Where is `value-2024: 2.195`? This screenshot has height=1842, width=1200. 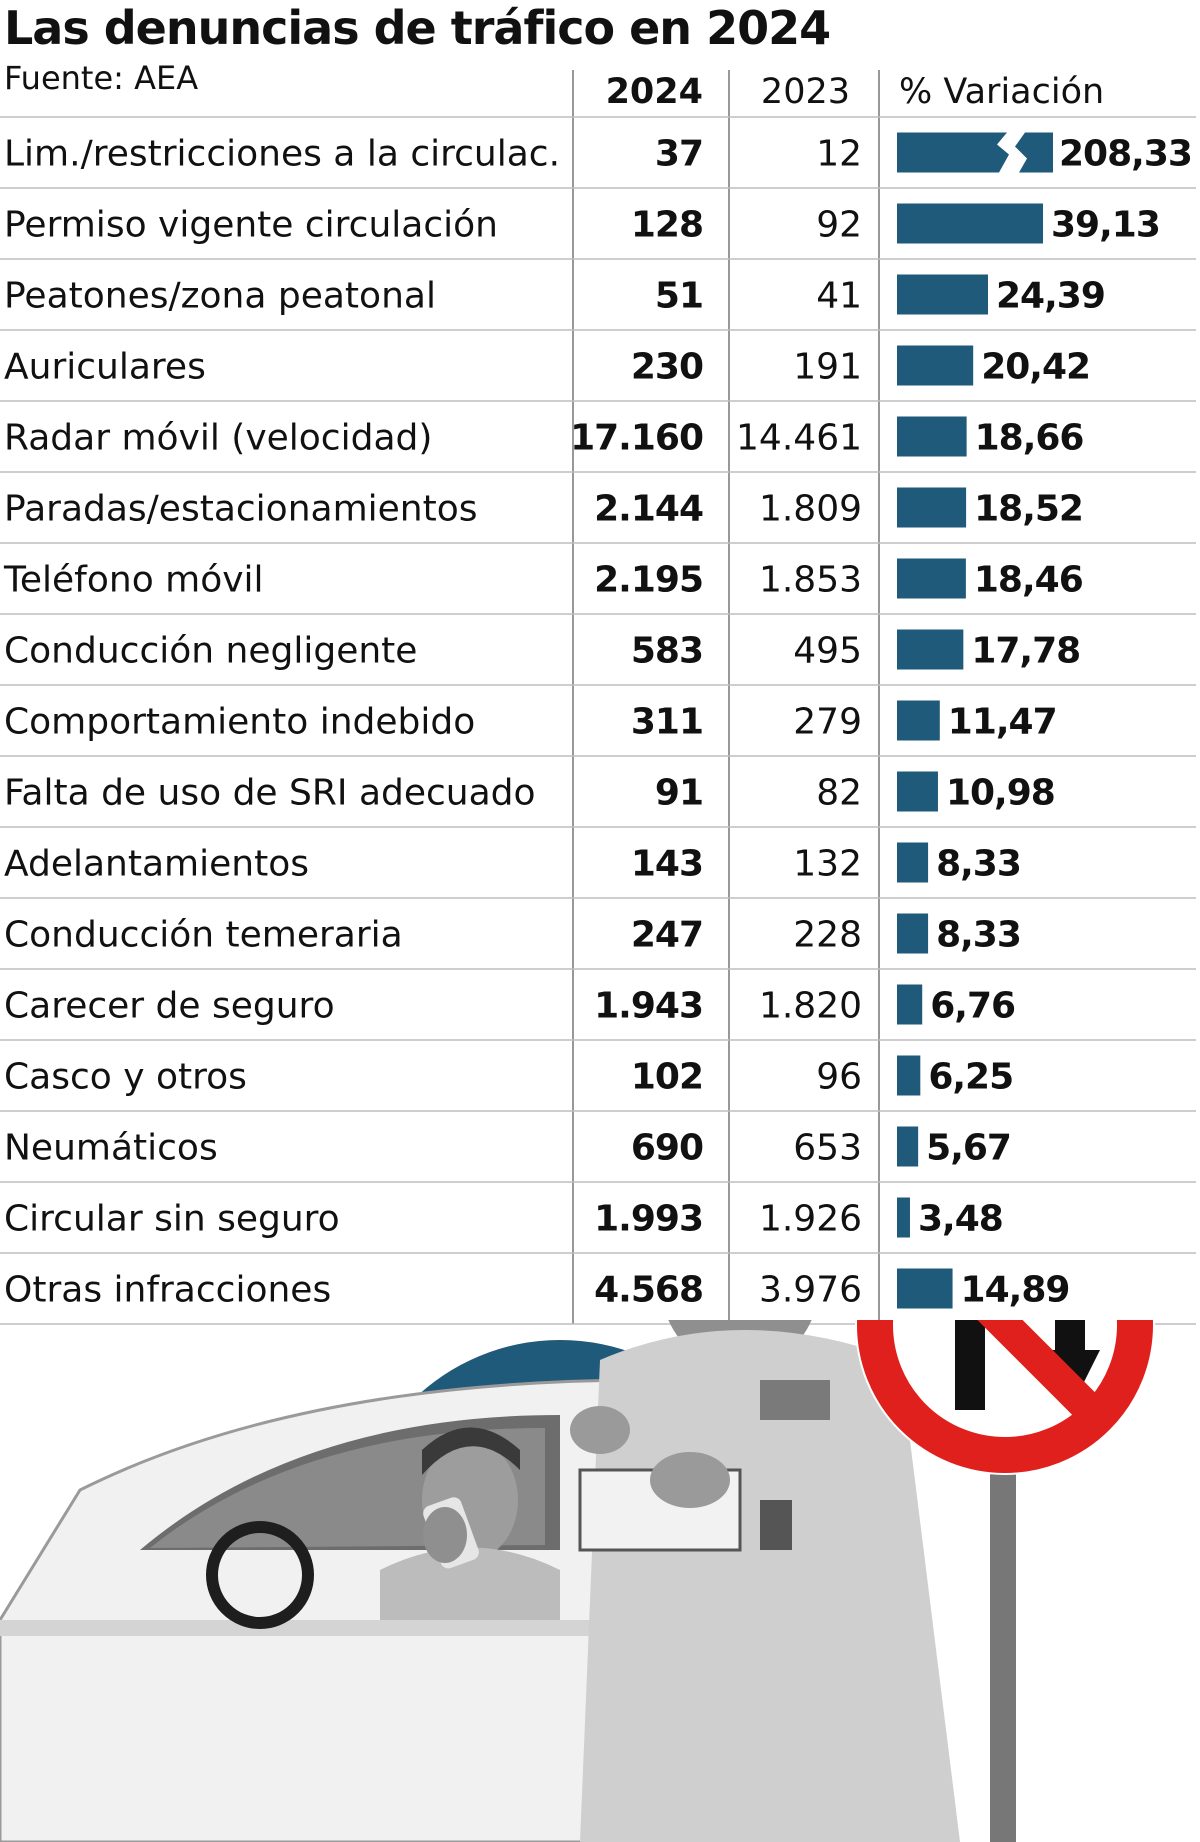
value-2024: 2.195 is located at coordinates (648, 580).